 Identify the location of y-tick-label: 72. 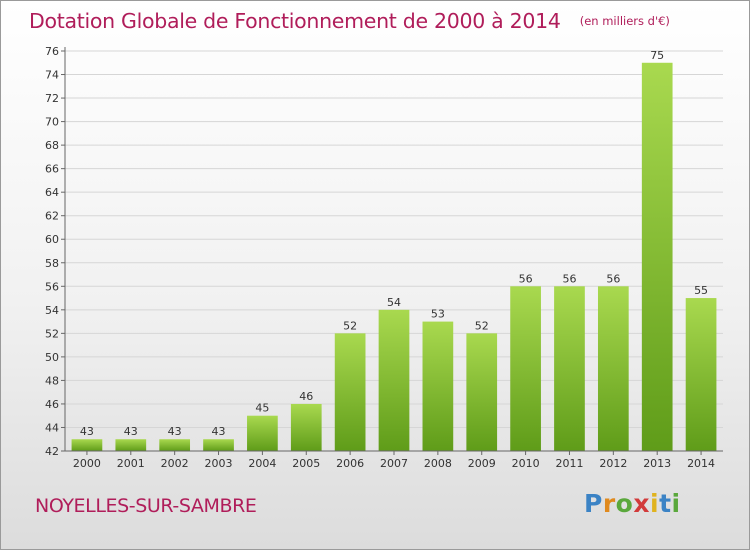
(52, 98).